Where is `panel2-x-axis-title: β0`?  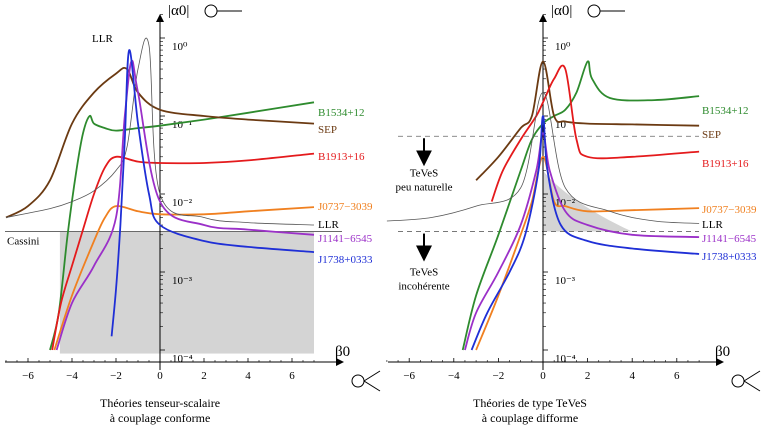 panel2-x-axis-title: β0 is located at coordinates (722, 352).